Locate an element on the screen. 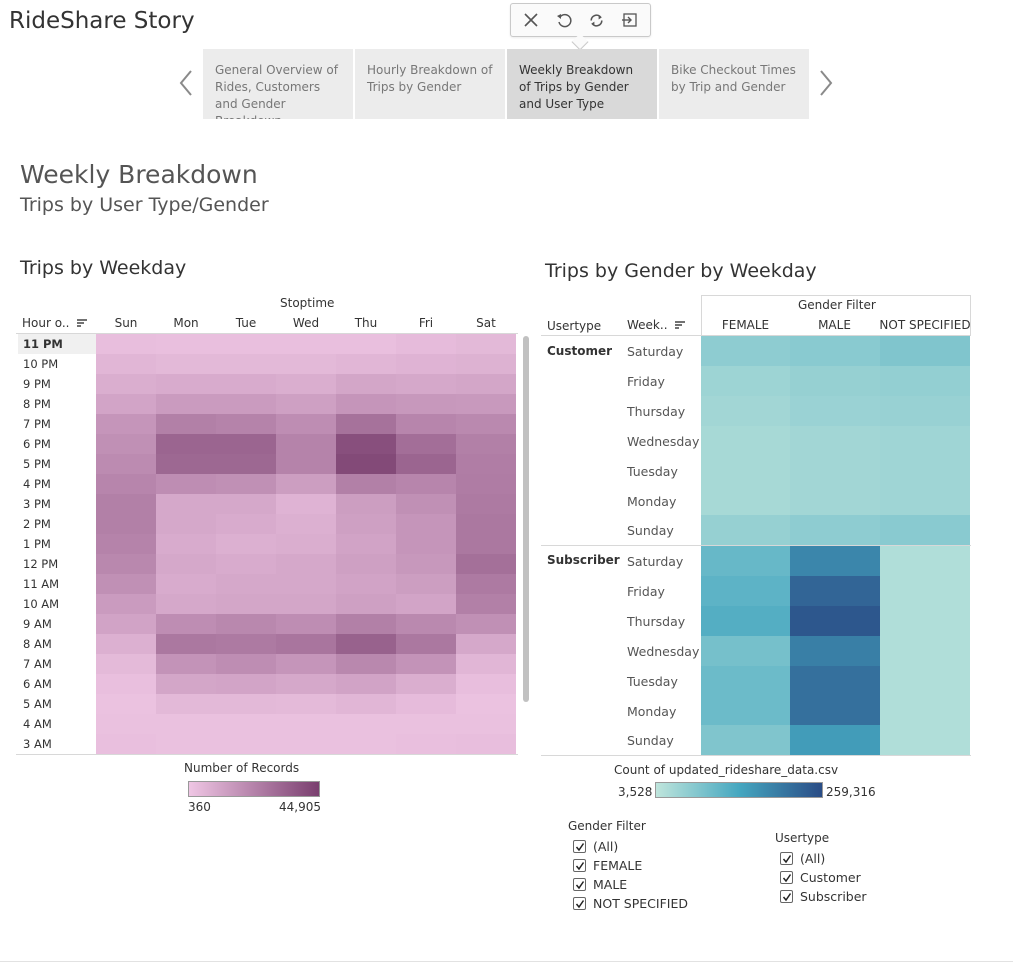  hour-label-8-am: 8 AM is located at coordinates (37, 644).